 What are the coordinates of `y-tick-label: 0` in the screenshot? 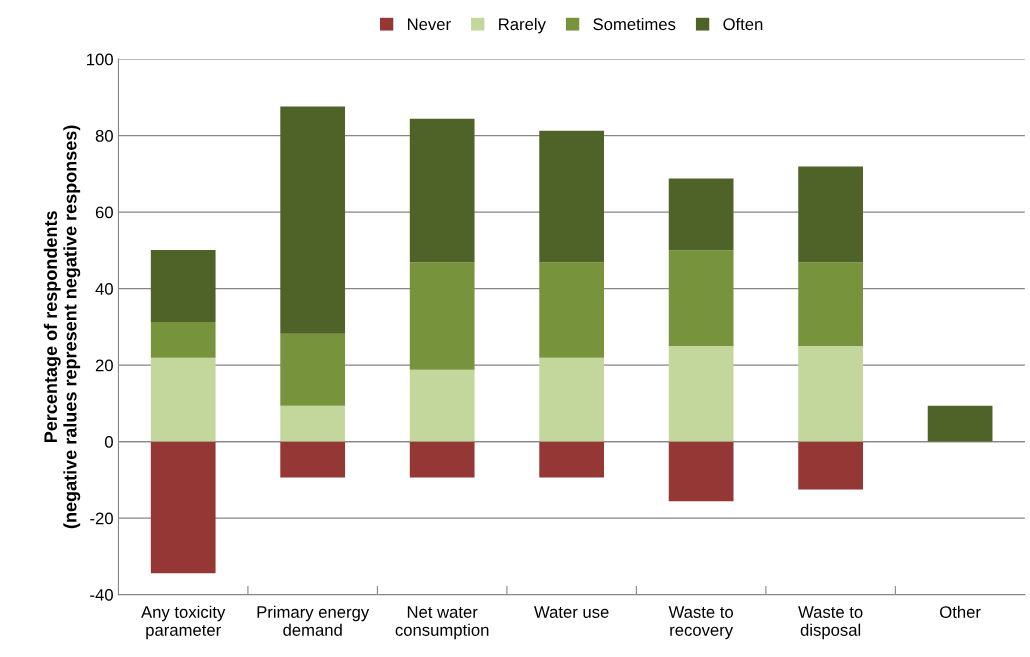 It's located at (108, 442).